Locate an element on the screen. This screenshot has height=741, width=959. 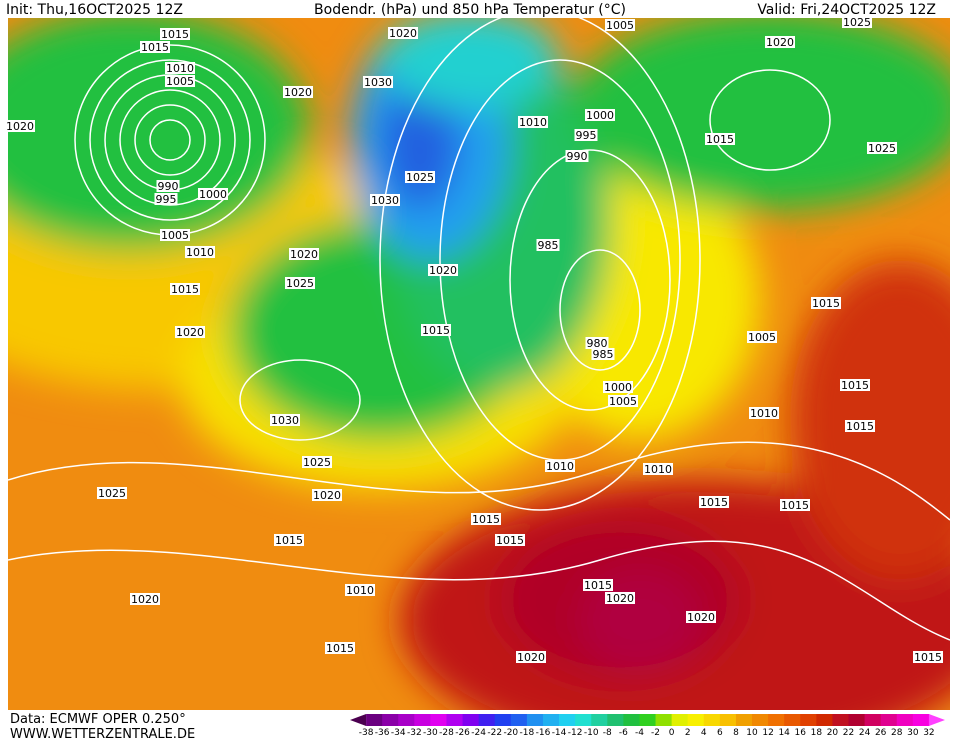
colorbar-label: 20 is located at coordinates (833, 733).